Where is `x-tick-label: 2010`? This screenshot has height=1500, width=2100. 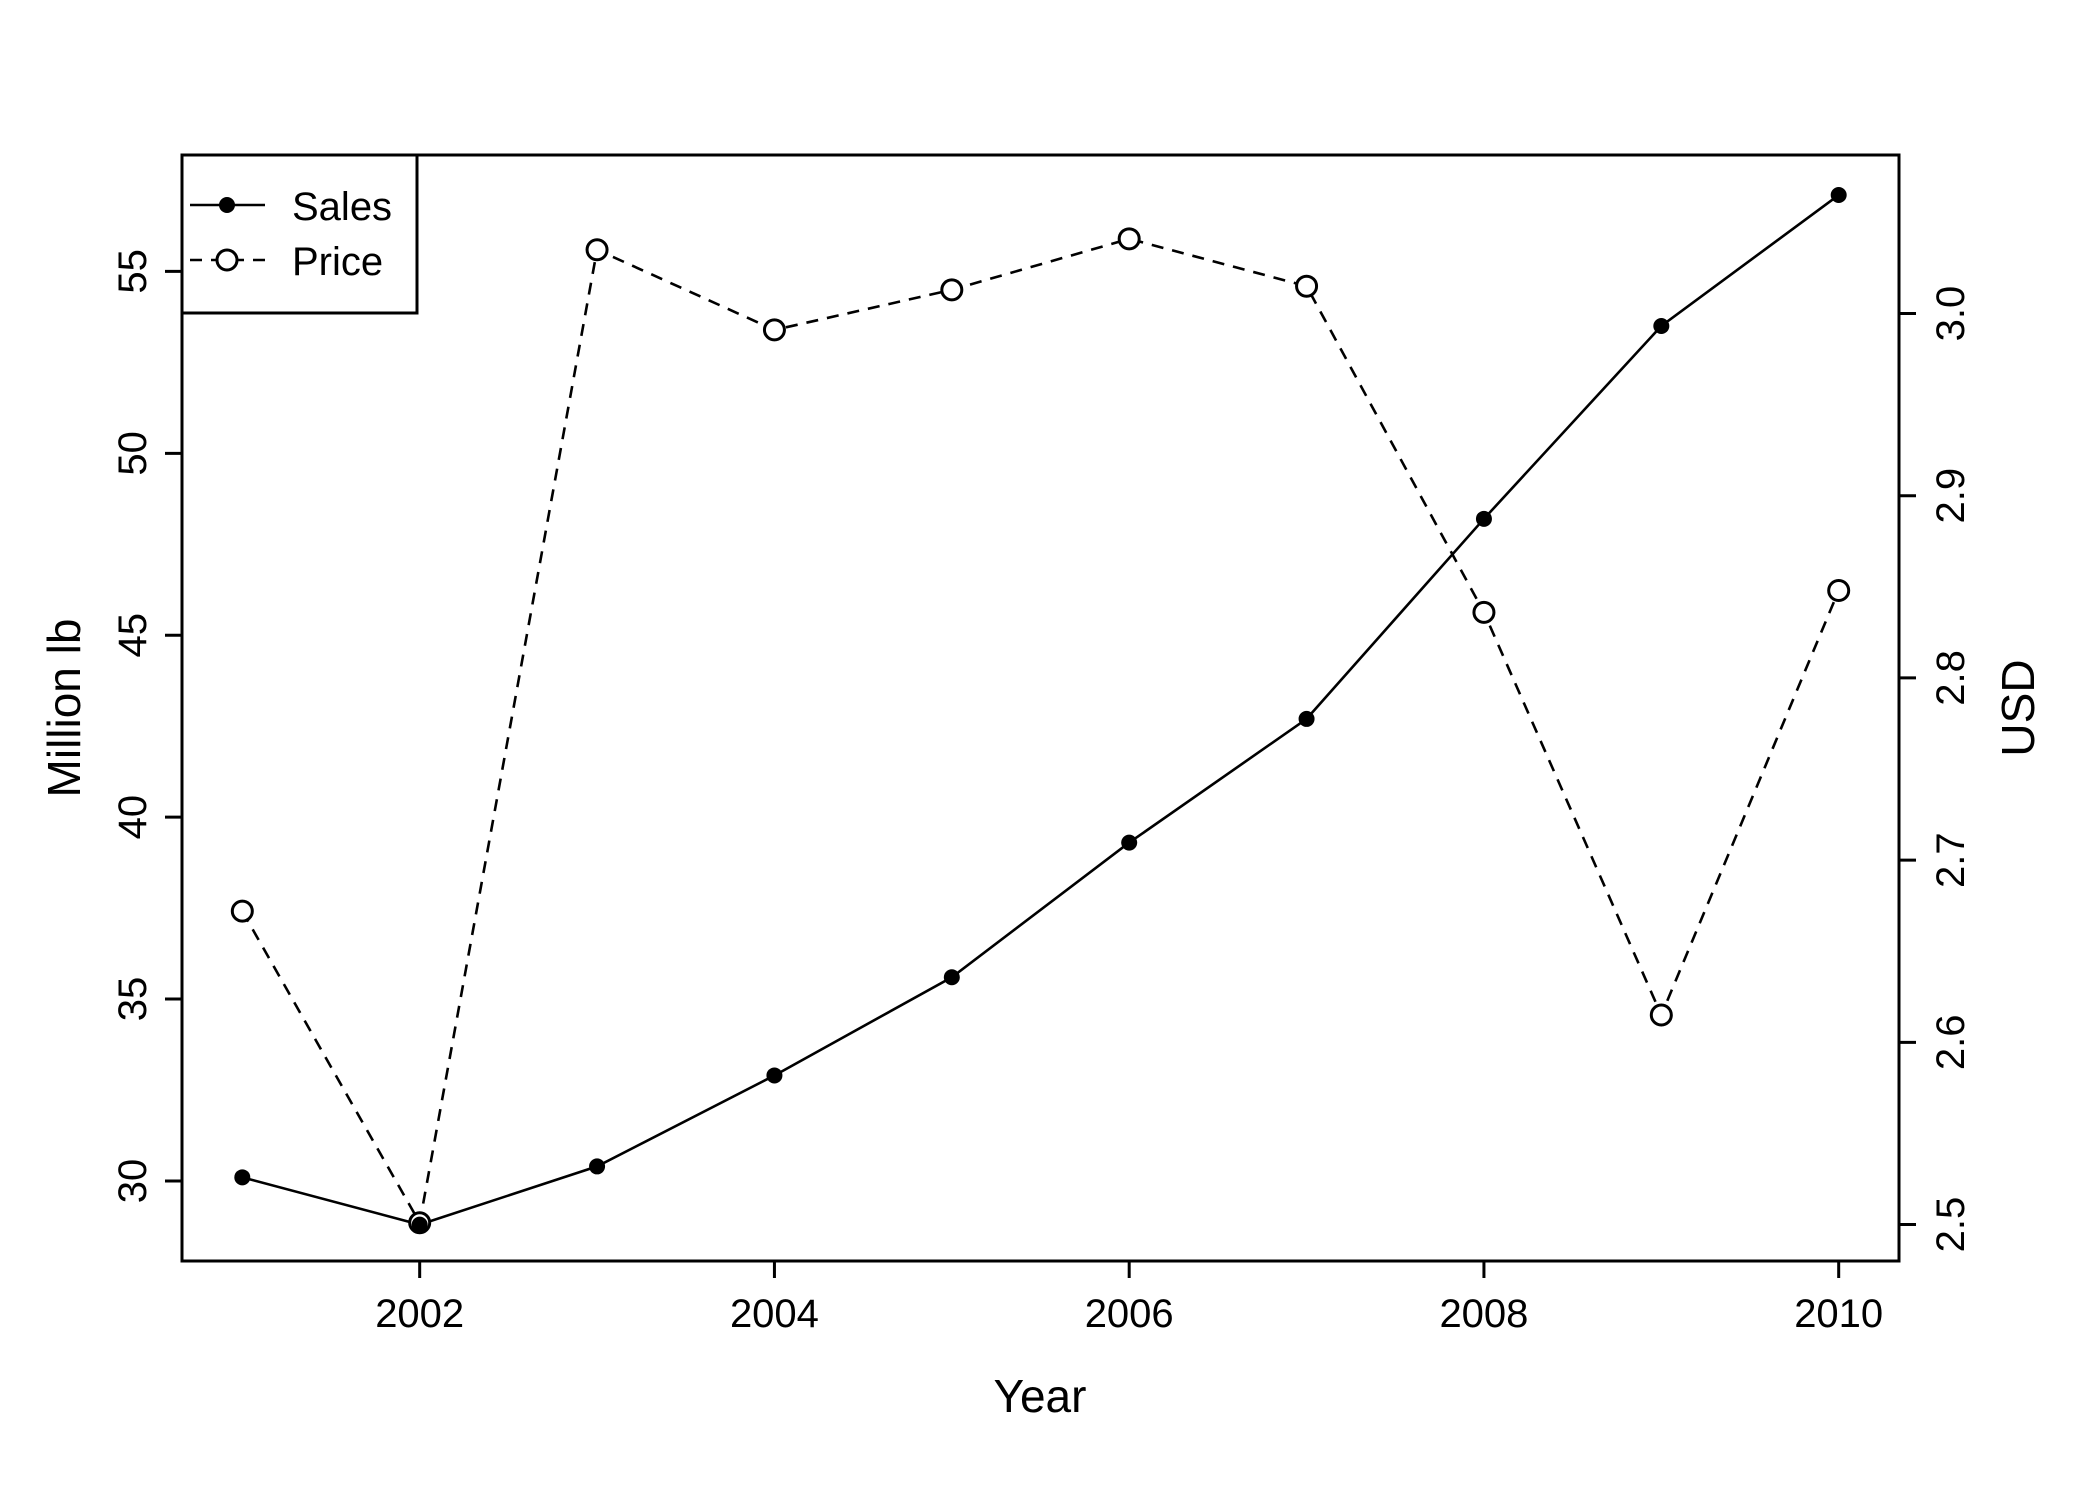
x-tick-label: 2010 is located at coordinates (1838, 1314).